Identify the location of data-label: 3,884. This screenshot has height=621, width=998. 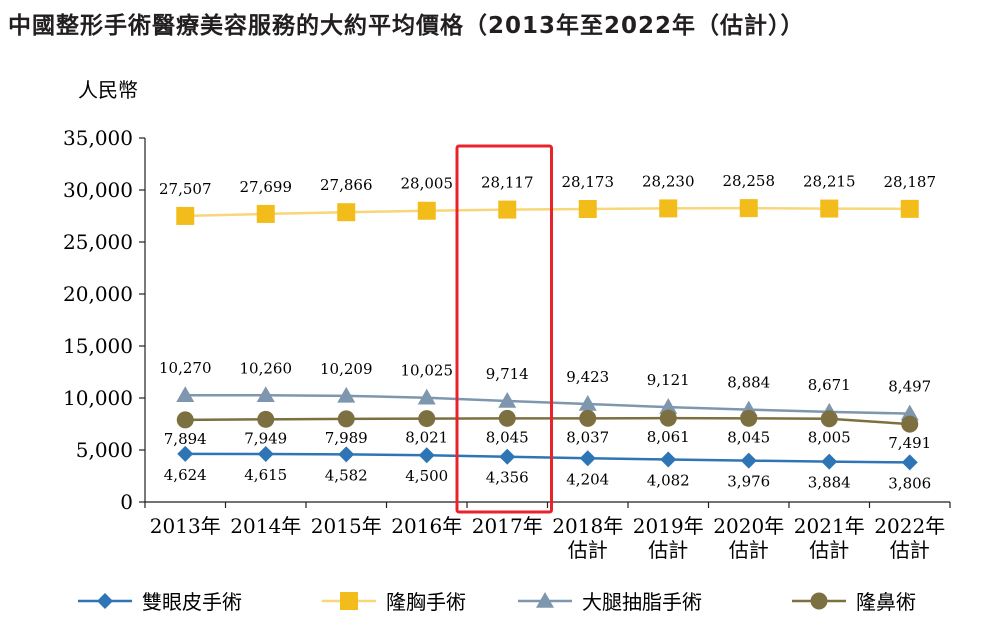
(829, 483).